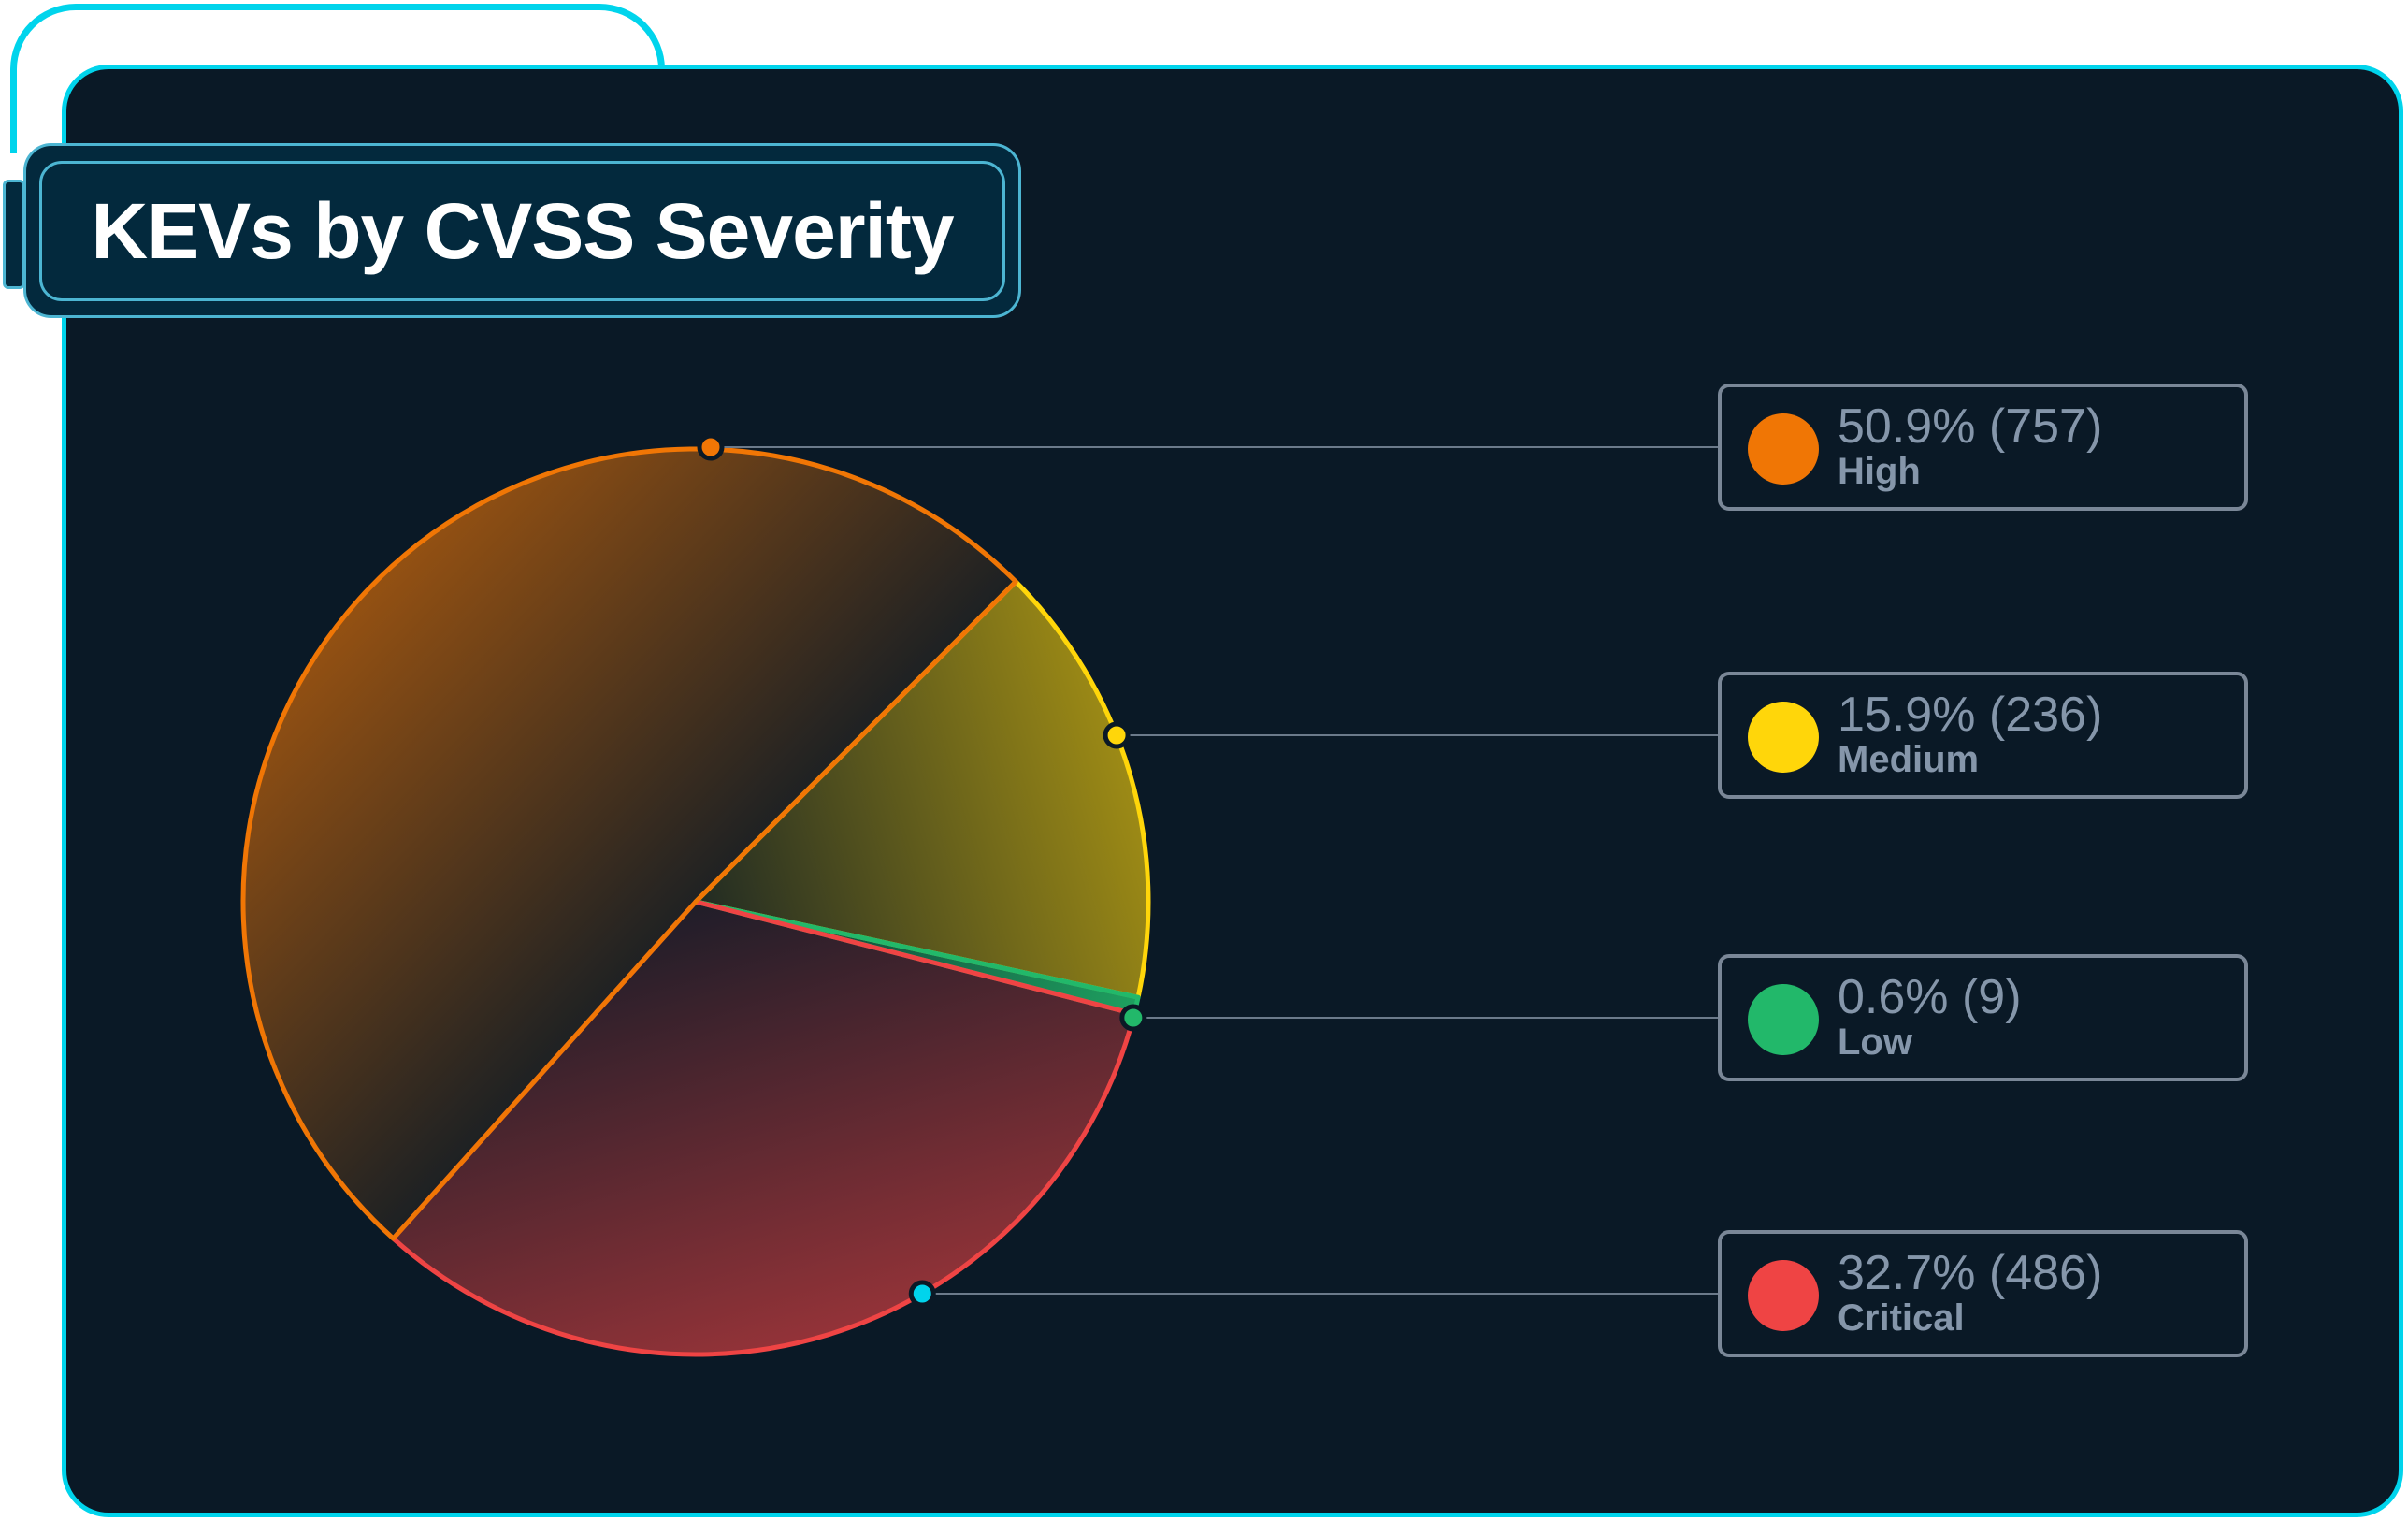 This screenshot has width=2408, height=1521. I want to click on legend-value: 0.6% (9), so click(1930, 997).